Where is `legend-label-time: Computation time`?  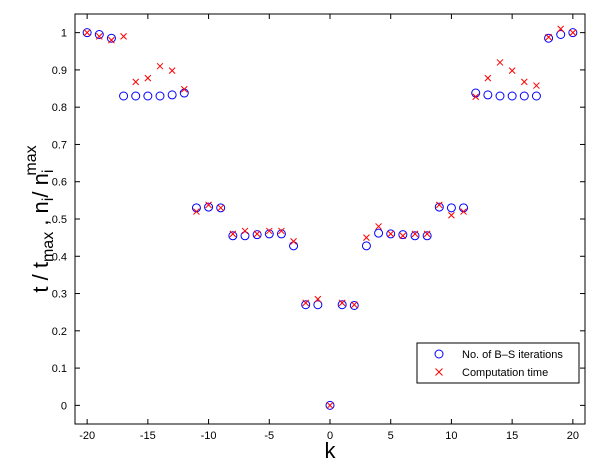 legend-label-time: Computation time is located at coordinates (505, 373).